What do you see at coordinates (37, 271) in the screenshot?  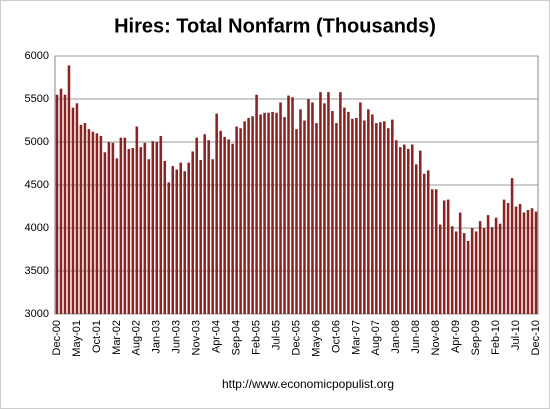 I see `y-tick-label: 3500` at bounding box center [37, 271].